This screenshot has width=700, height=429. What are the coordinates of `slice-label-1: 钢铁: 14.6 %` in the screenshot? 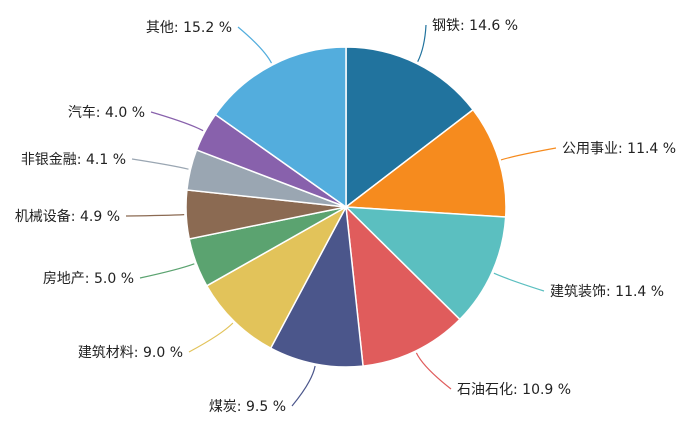 It's located at (475, 26).